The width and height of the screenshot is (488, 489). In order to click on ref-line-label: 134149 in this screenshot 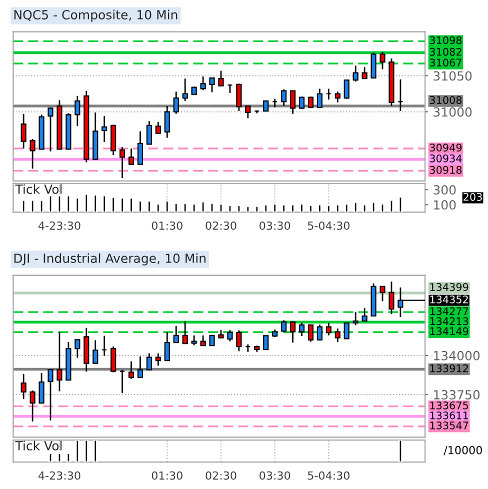, I will do `click(449, 331)`.